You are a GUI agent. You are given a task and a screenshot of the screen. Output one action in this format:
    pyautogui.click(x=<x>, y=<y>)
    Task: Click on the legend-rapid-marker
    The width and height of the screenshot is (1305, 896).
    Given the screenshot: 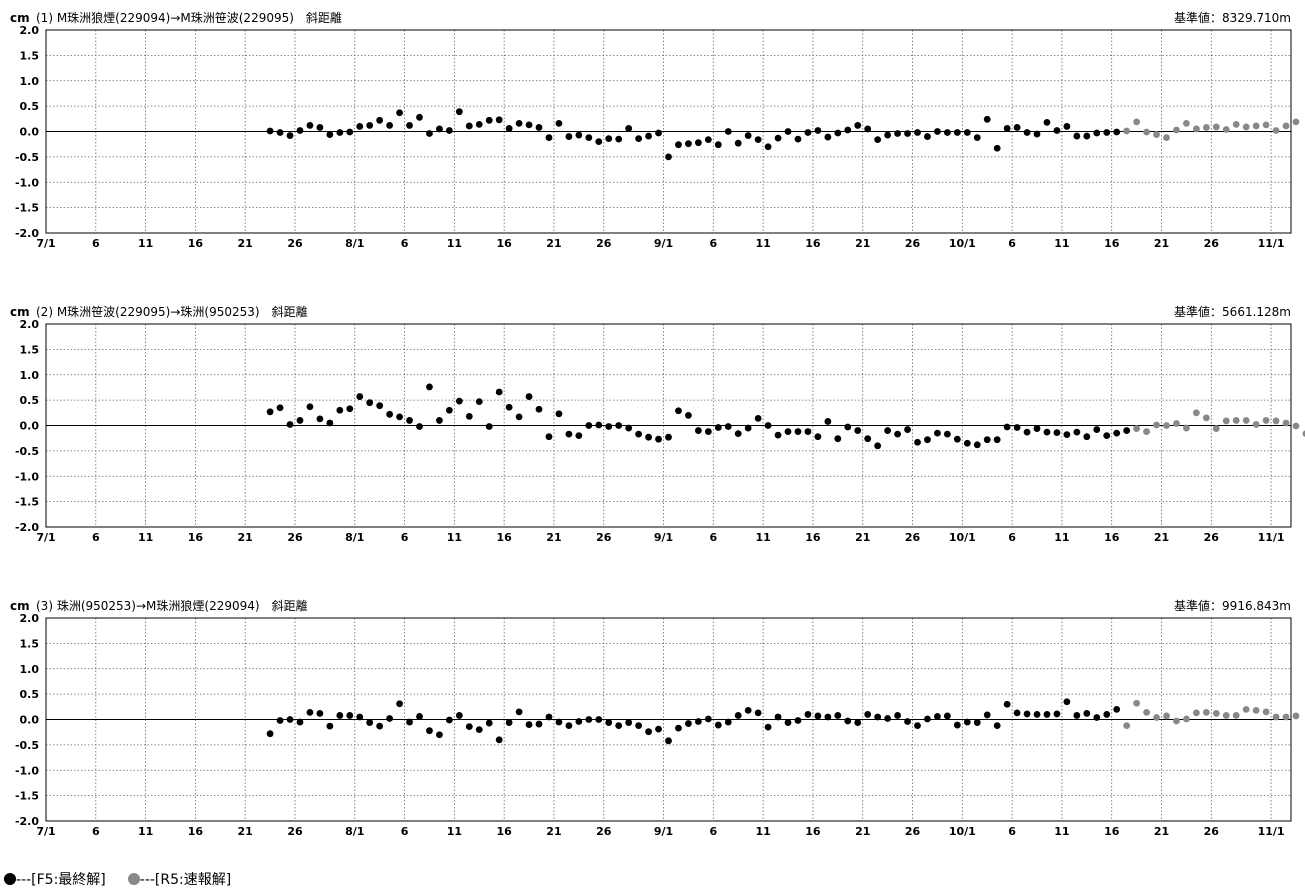 What is the action you would take?
    pyautogui.click(x=133, y=879)
    